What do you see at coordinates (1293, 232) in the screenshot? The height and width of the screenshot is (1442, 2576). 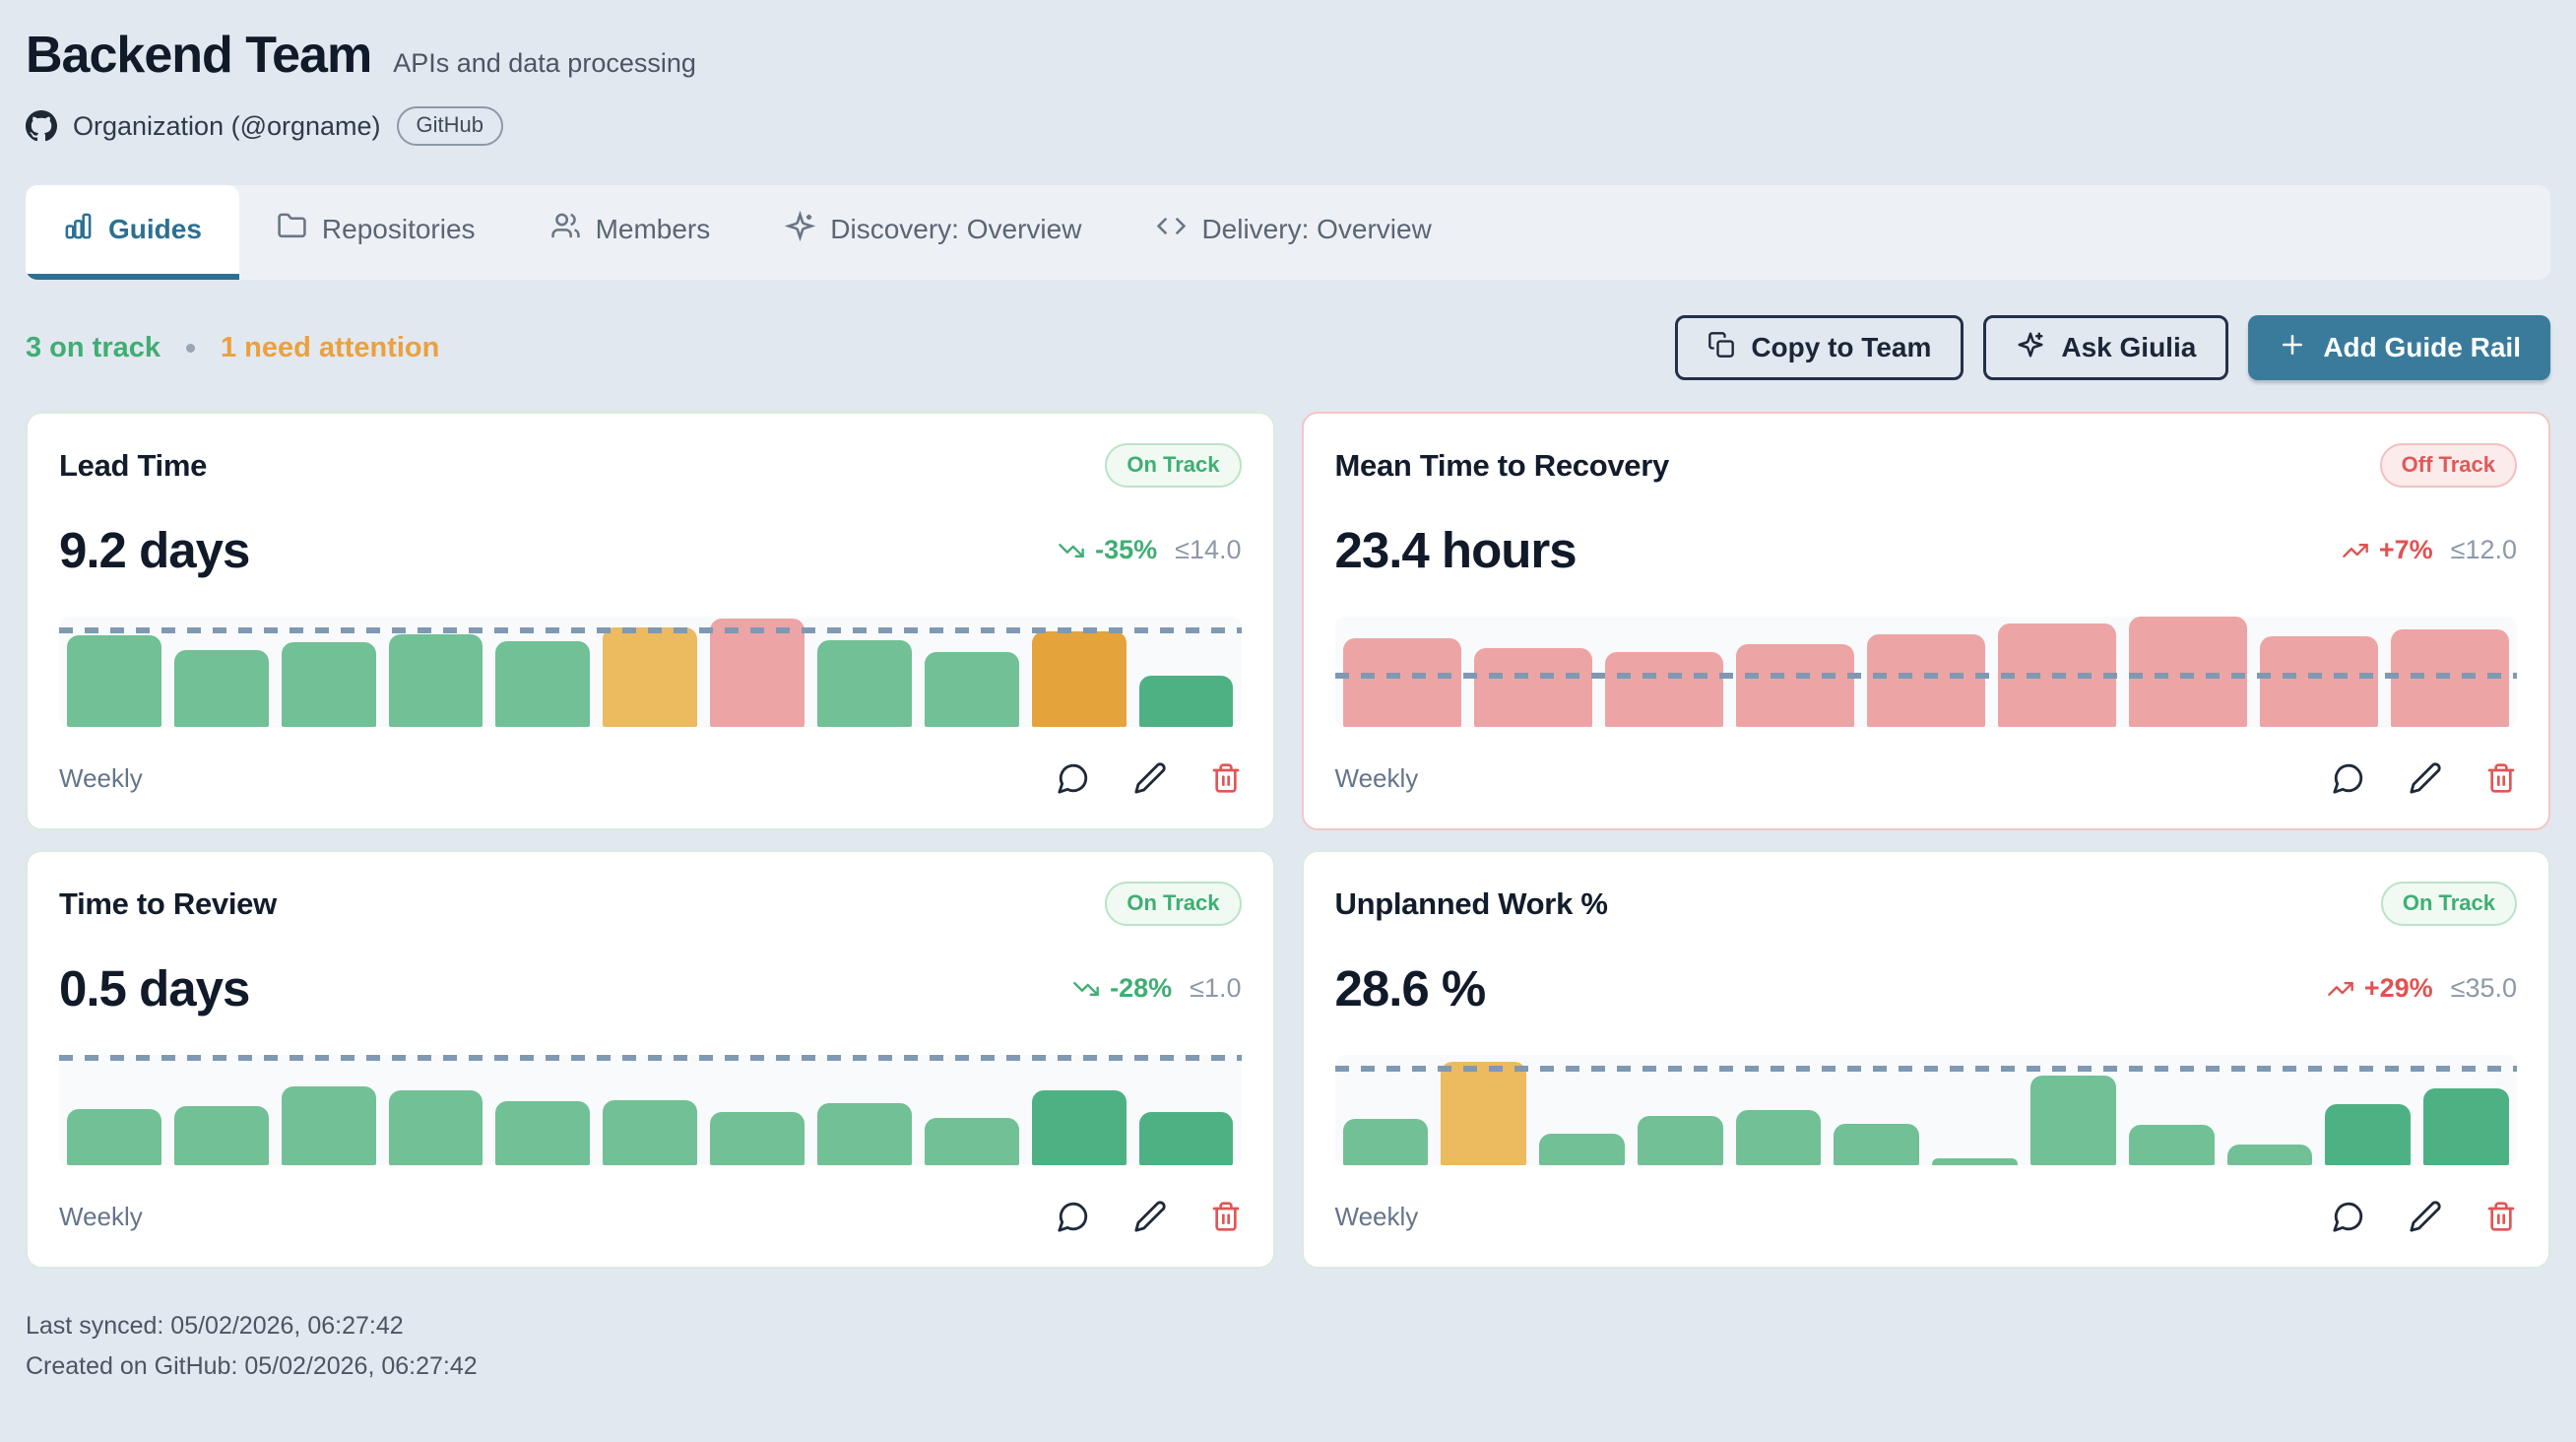 I see `tab-delivery-overview: Delivery: Overview` at bounding box center [1293, 232].